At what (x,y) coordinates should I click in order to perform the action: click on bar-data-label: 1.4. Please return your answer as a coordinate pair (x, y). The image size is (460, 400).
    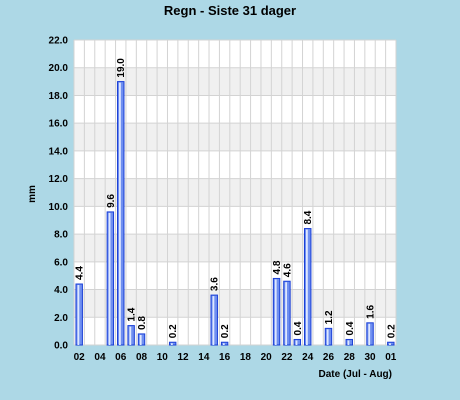
    Looking at the image, I should click on (132, 314).